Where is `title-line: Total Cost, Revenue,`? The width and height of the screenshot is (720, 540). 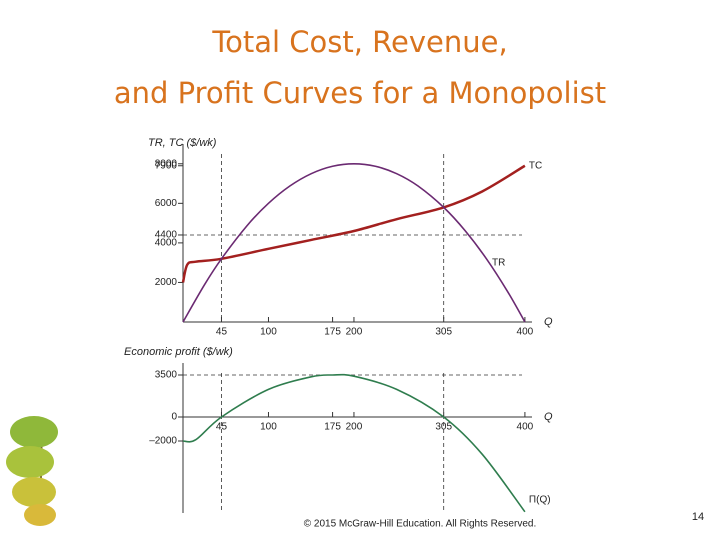 title-line: Total Cost, Revenue, is located at coordinates (359, 42).